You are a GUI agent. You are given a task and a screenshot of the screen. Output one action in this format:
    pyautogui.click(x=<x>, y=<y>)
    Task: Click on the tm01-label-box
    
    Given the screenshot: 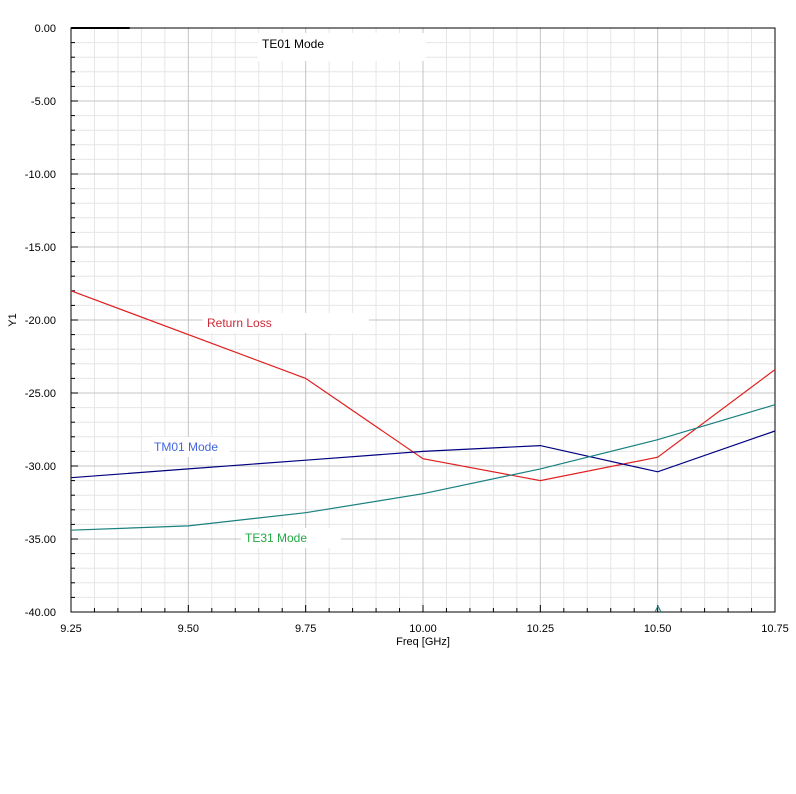 What is the action you would take?
    pyautogui.click(x=190, y=447)
    